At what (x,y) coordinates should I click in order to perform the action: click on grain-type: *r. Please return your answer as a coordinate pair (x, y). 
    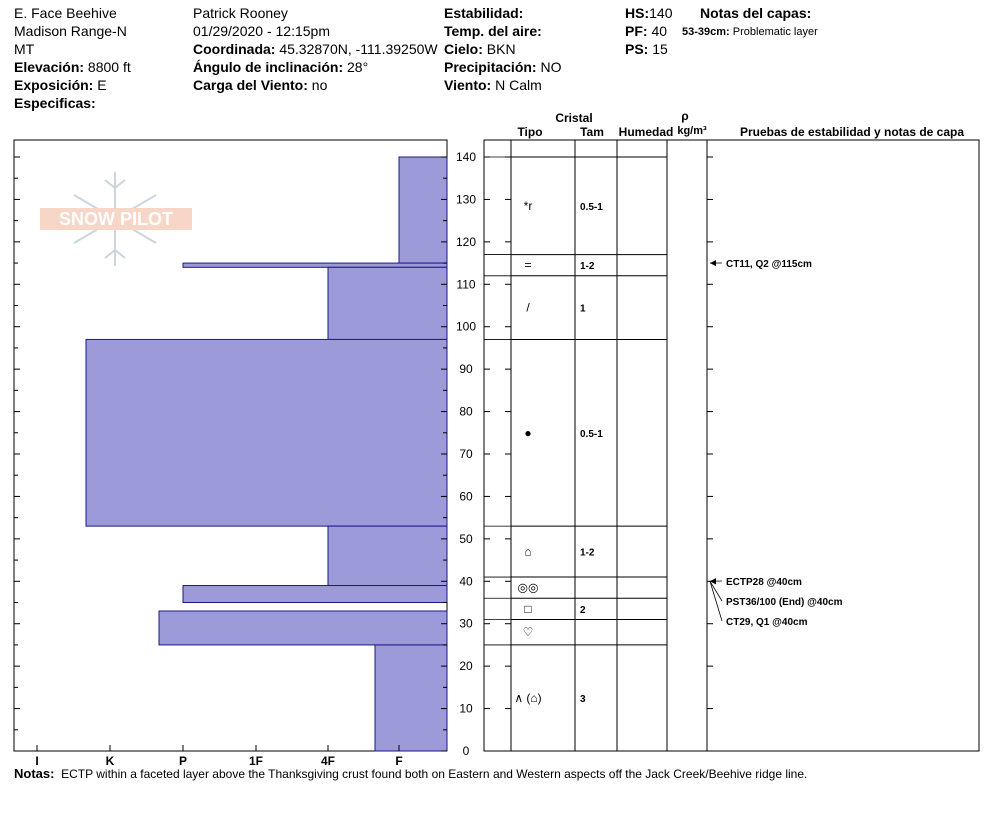
    Looking at the image, I should click on (528, 206).